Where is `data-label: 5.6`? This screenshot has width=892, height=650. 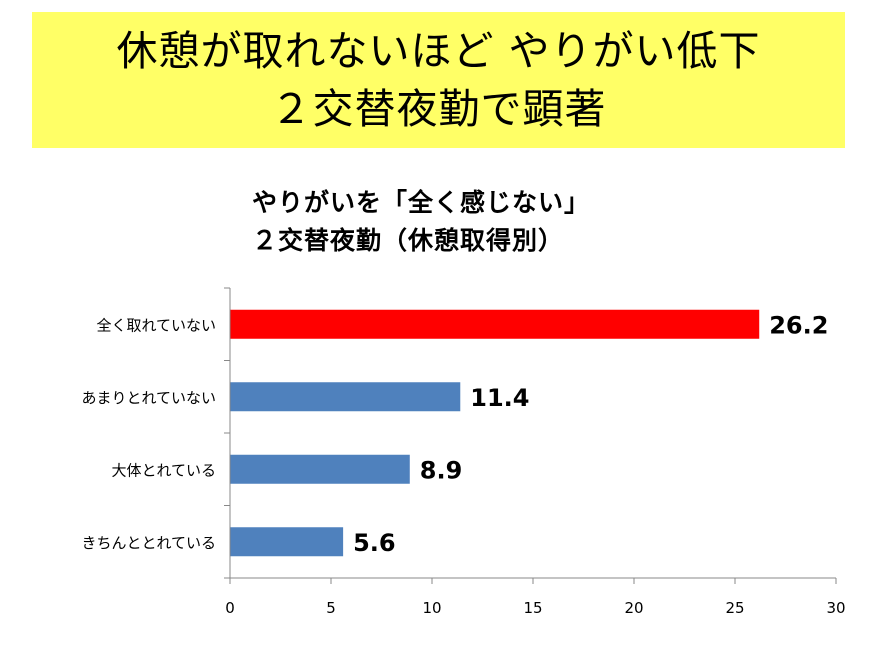
data-label: 5.6 is located at coordinates (374, 543).